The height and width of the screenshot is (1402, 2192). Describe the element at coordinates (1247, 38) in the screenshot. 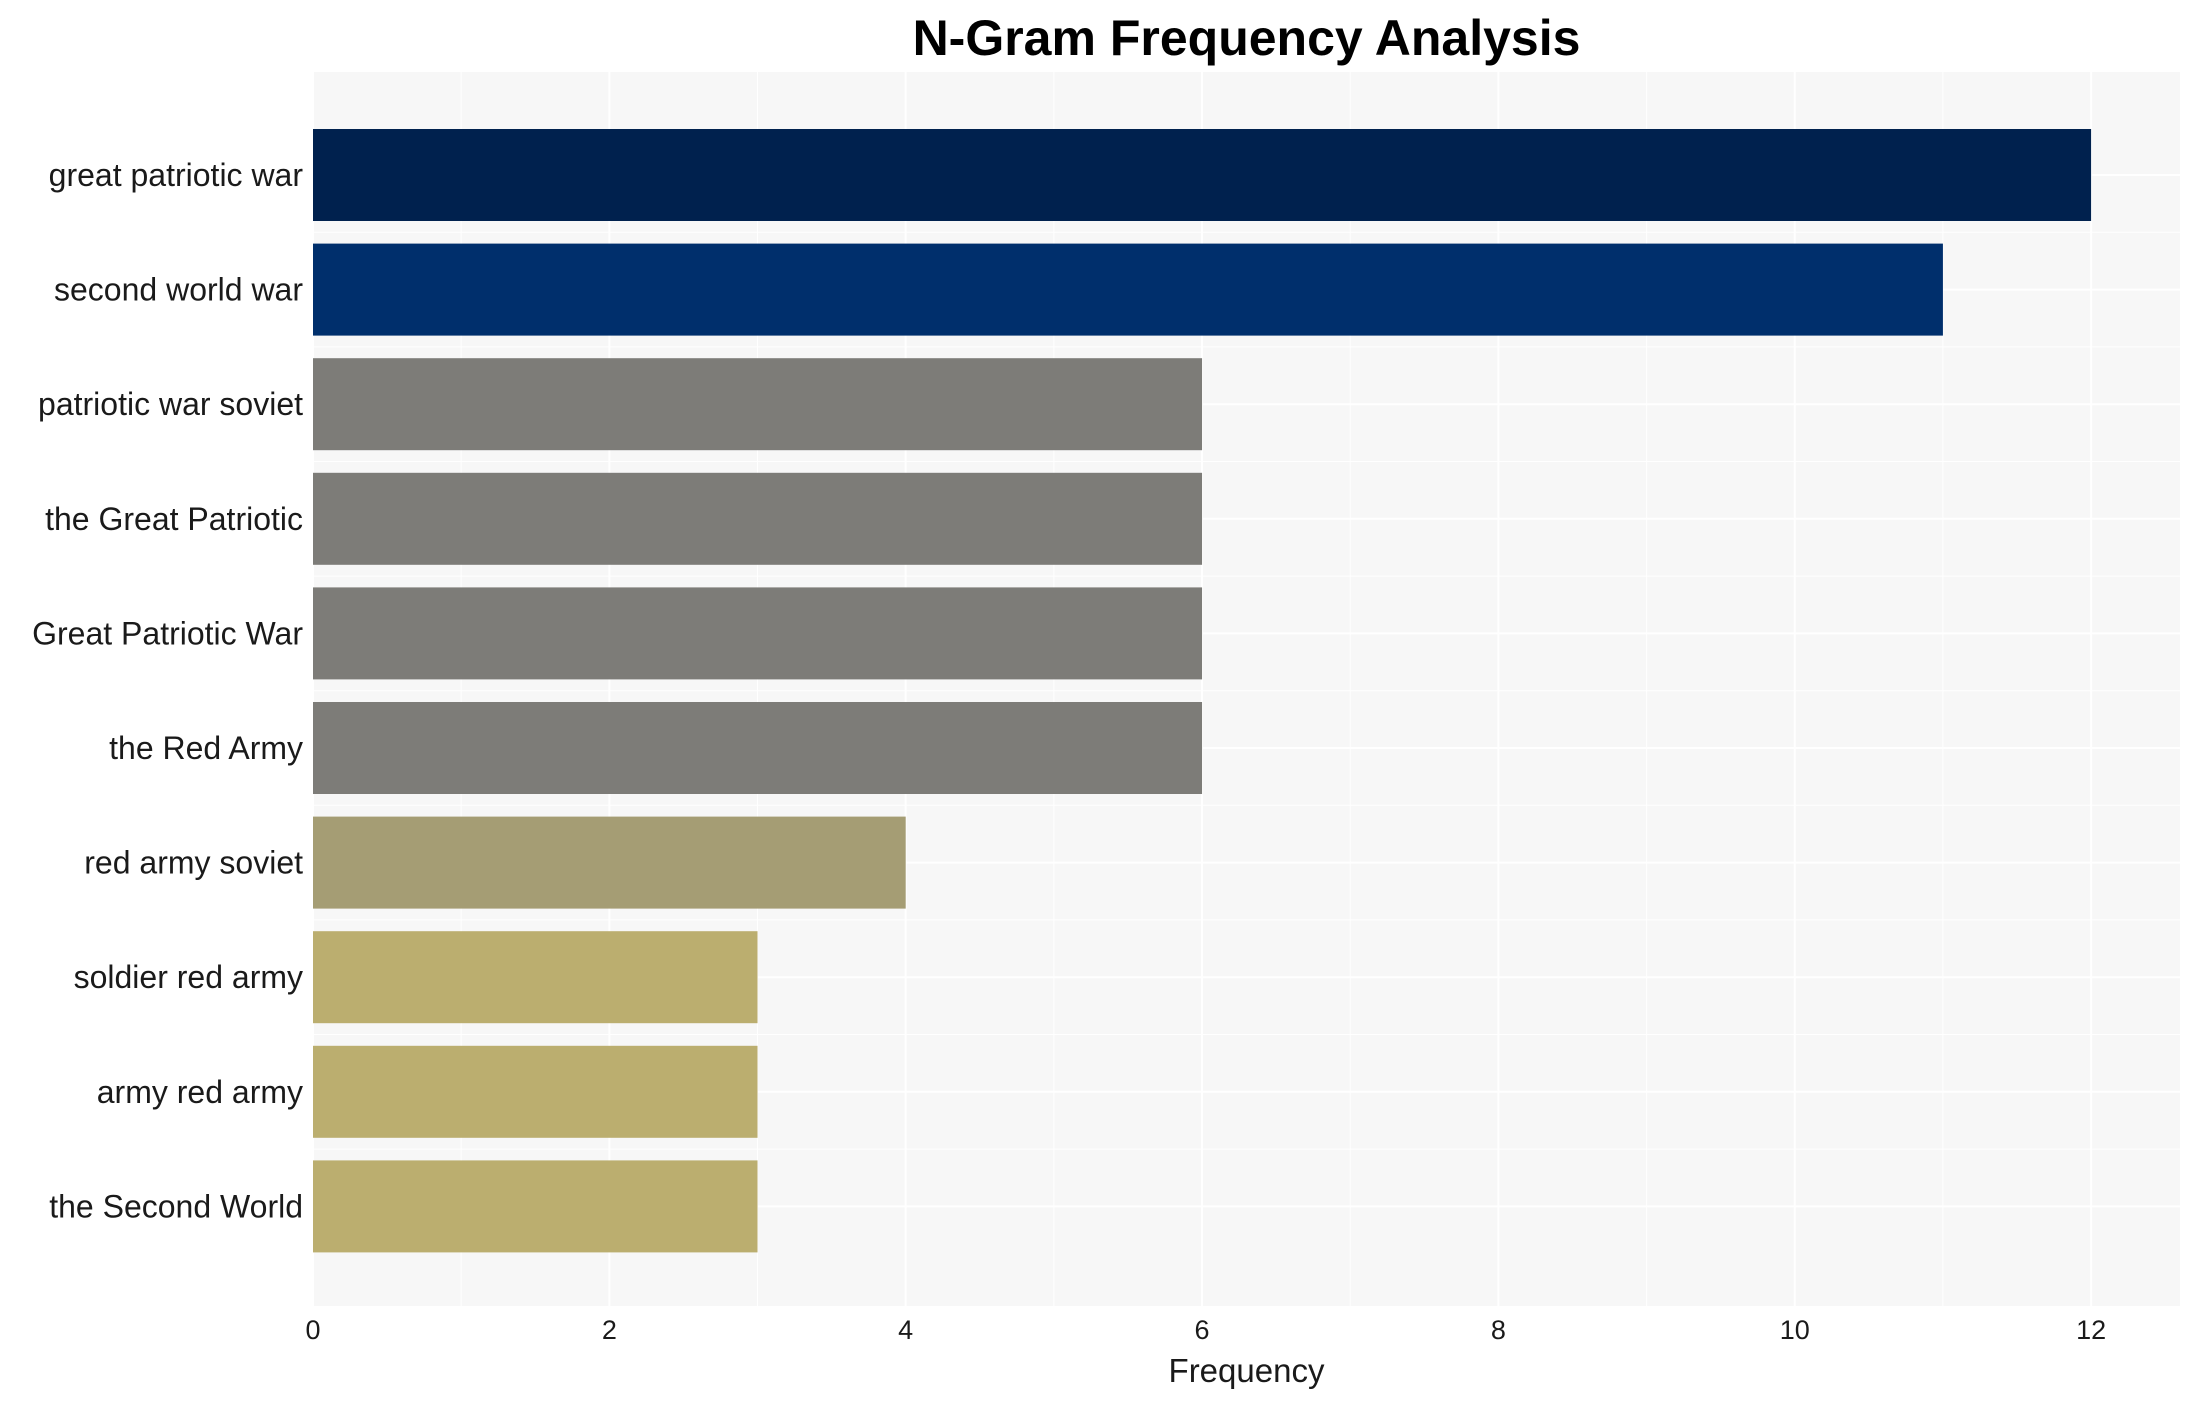

I see `chart-title: N-Gram Frequency Analysis` at that location.